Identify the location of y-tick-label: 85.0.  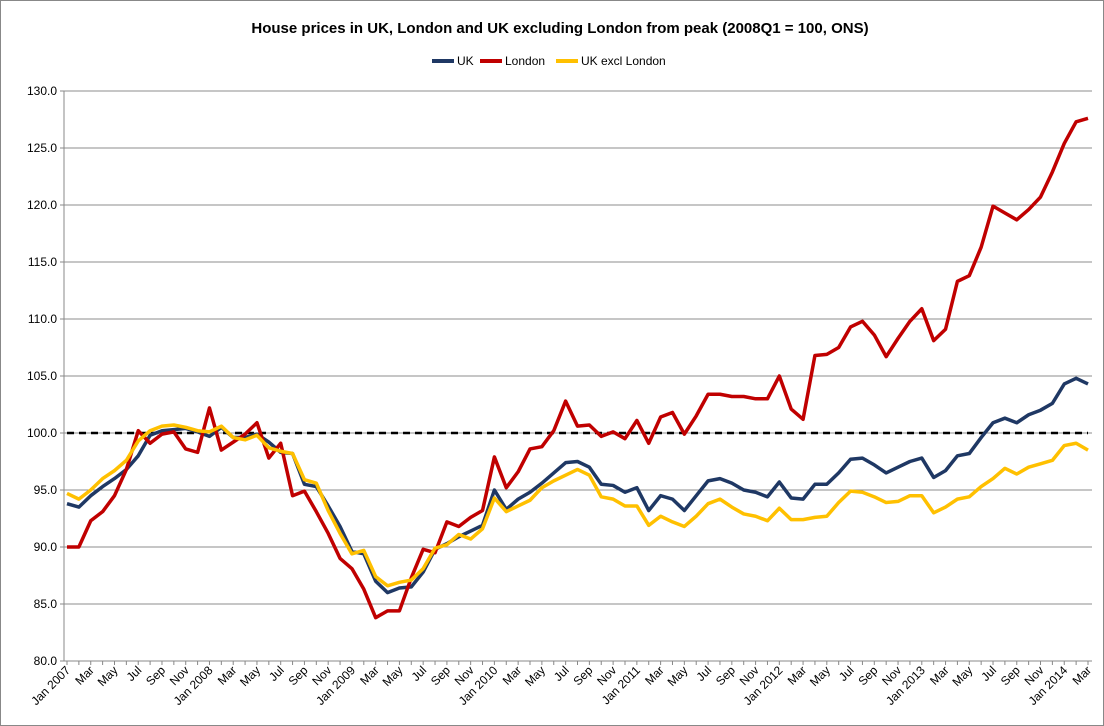
(46, 604).